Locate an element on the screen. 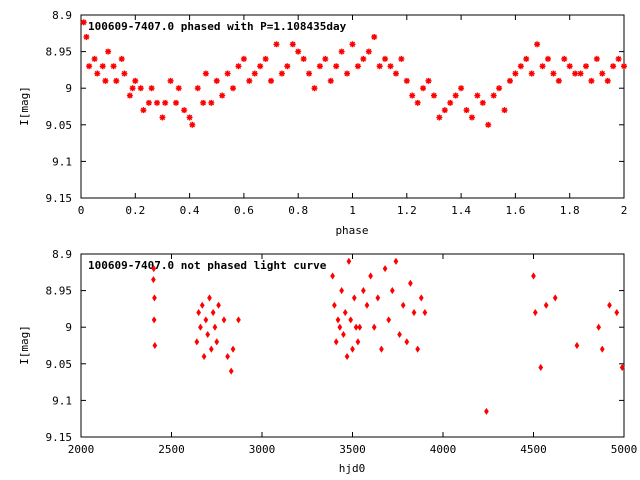  x-tick-label: 1.4 is located at coordinates (461, 210).